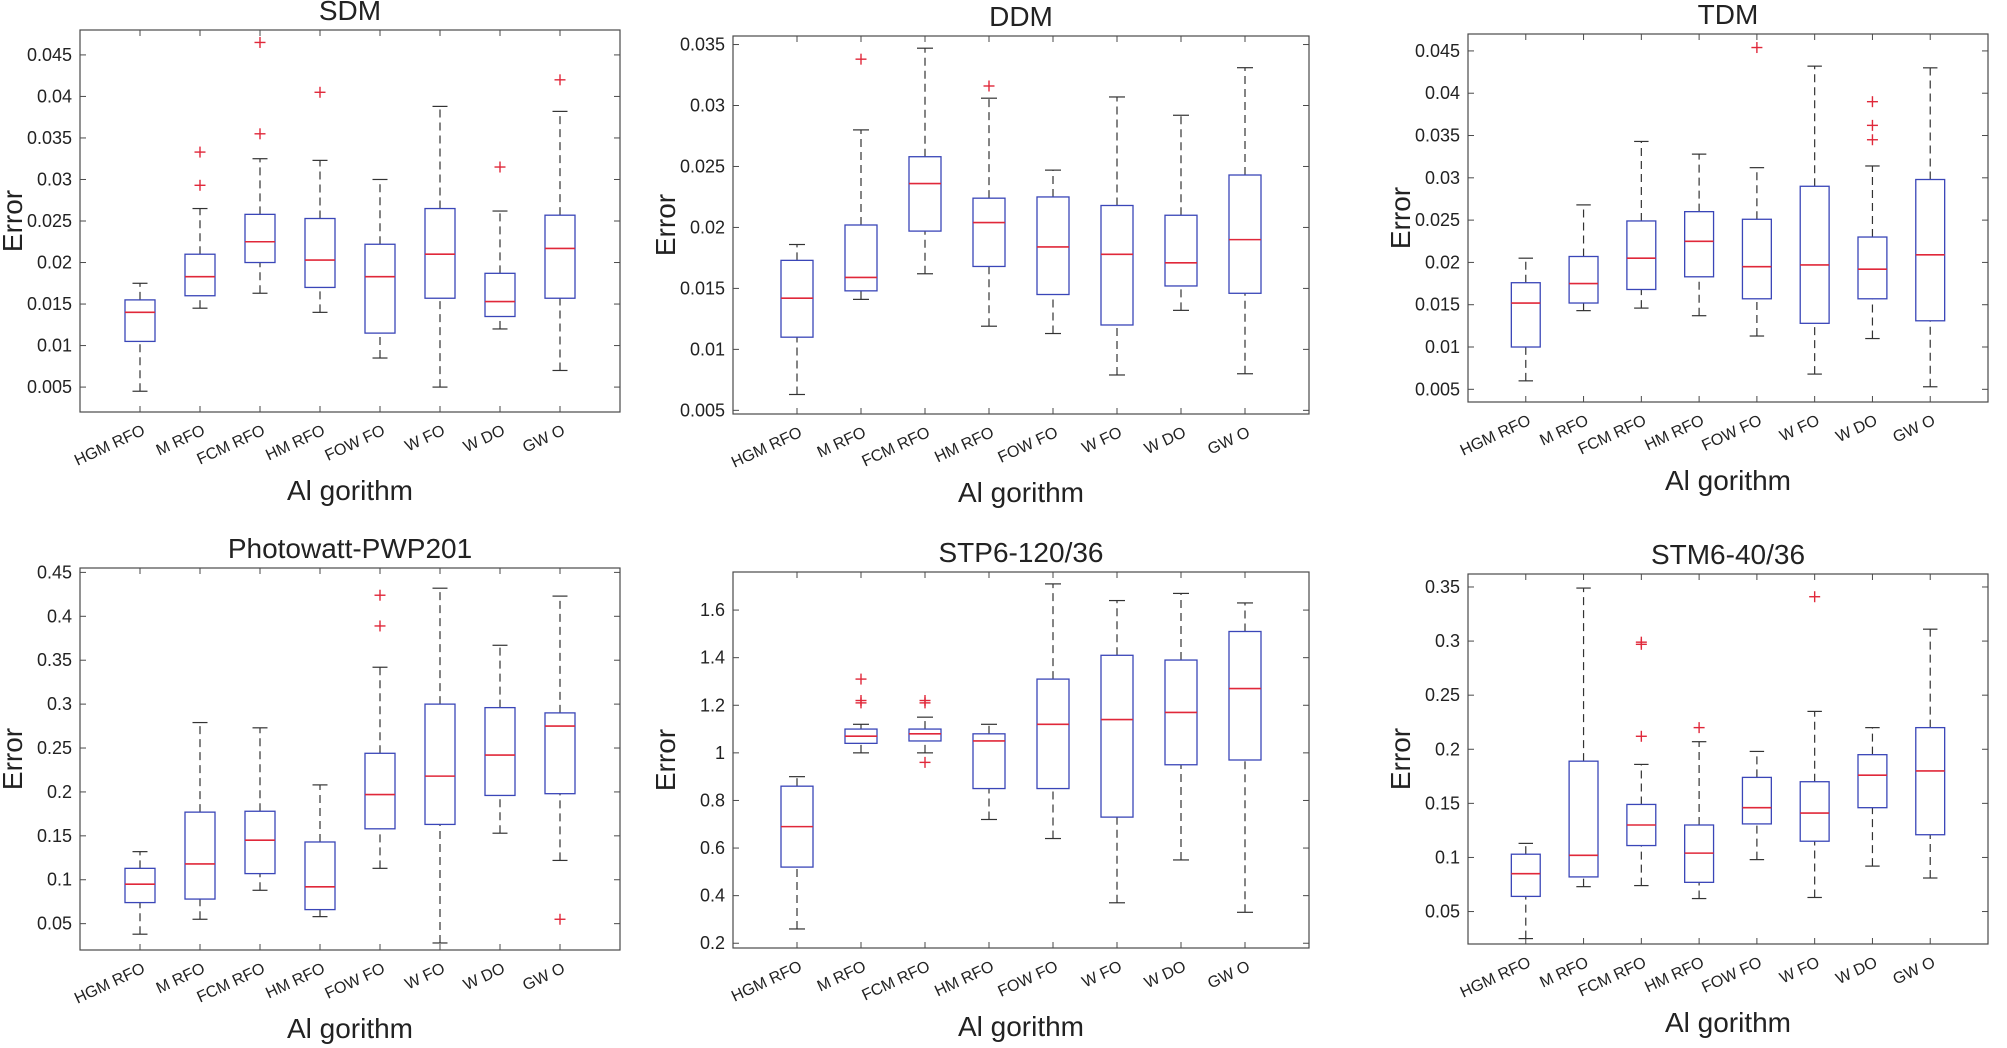 This screenshot has width=2007, height=1048. I want to click on y-tick-label: 0.3, so click(1447, 641).